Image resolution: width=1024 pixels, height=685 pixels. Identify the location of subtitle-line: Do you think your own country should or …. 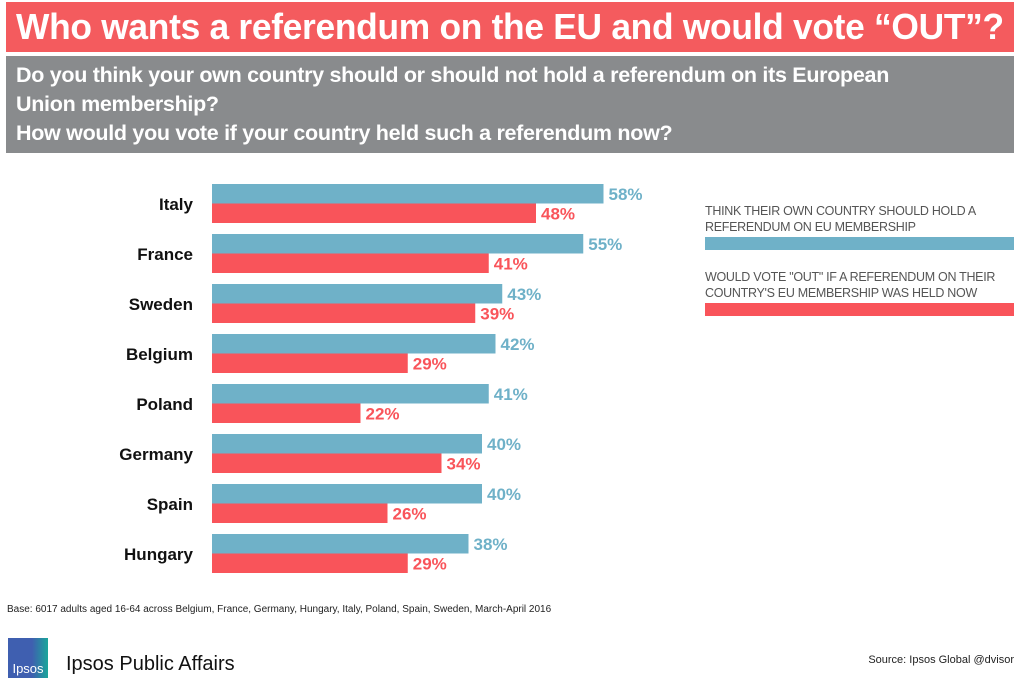
(453, 75).